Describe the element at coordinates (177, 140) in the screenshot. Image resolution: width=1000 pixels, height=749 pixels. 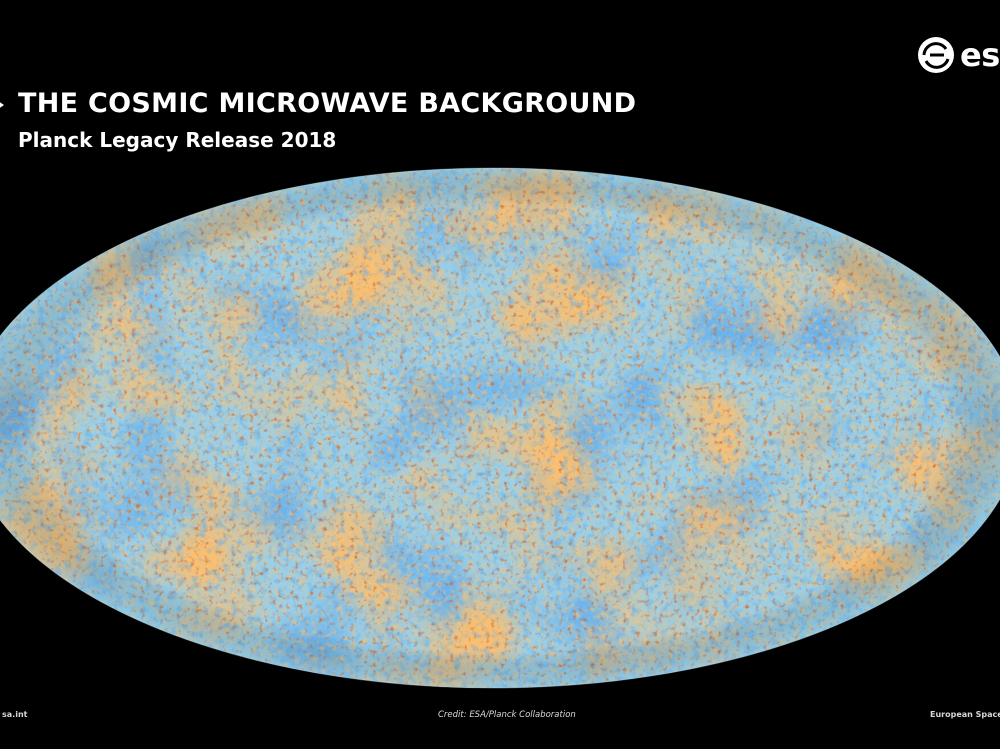
I see `poster-subtitle: Planck Legacy Release 2018` at that location.